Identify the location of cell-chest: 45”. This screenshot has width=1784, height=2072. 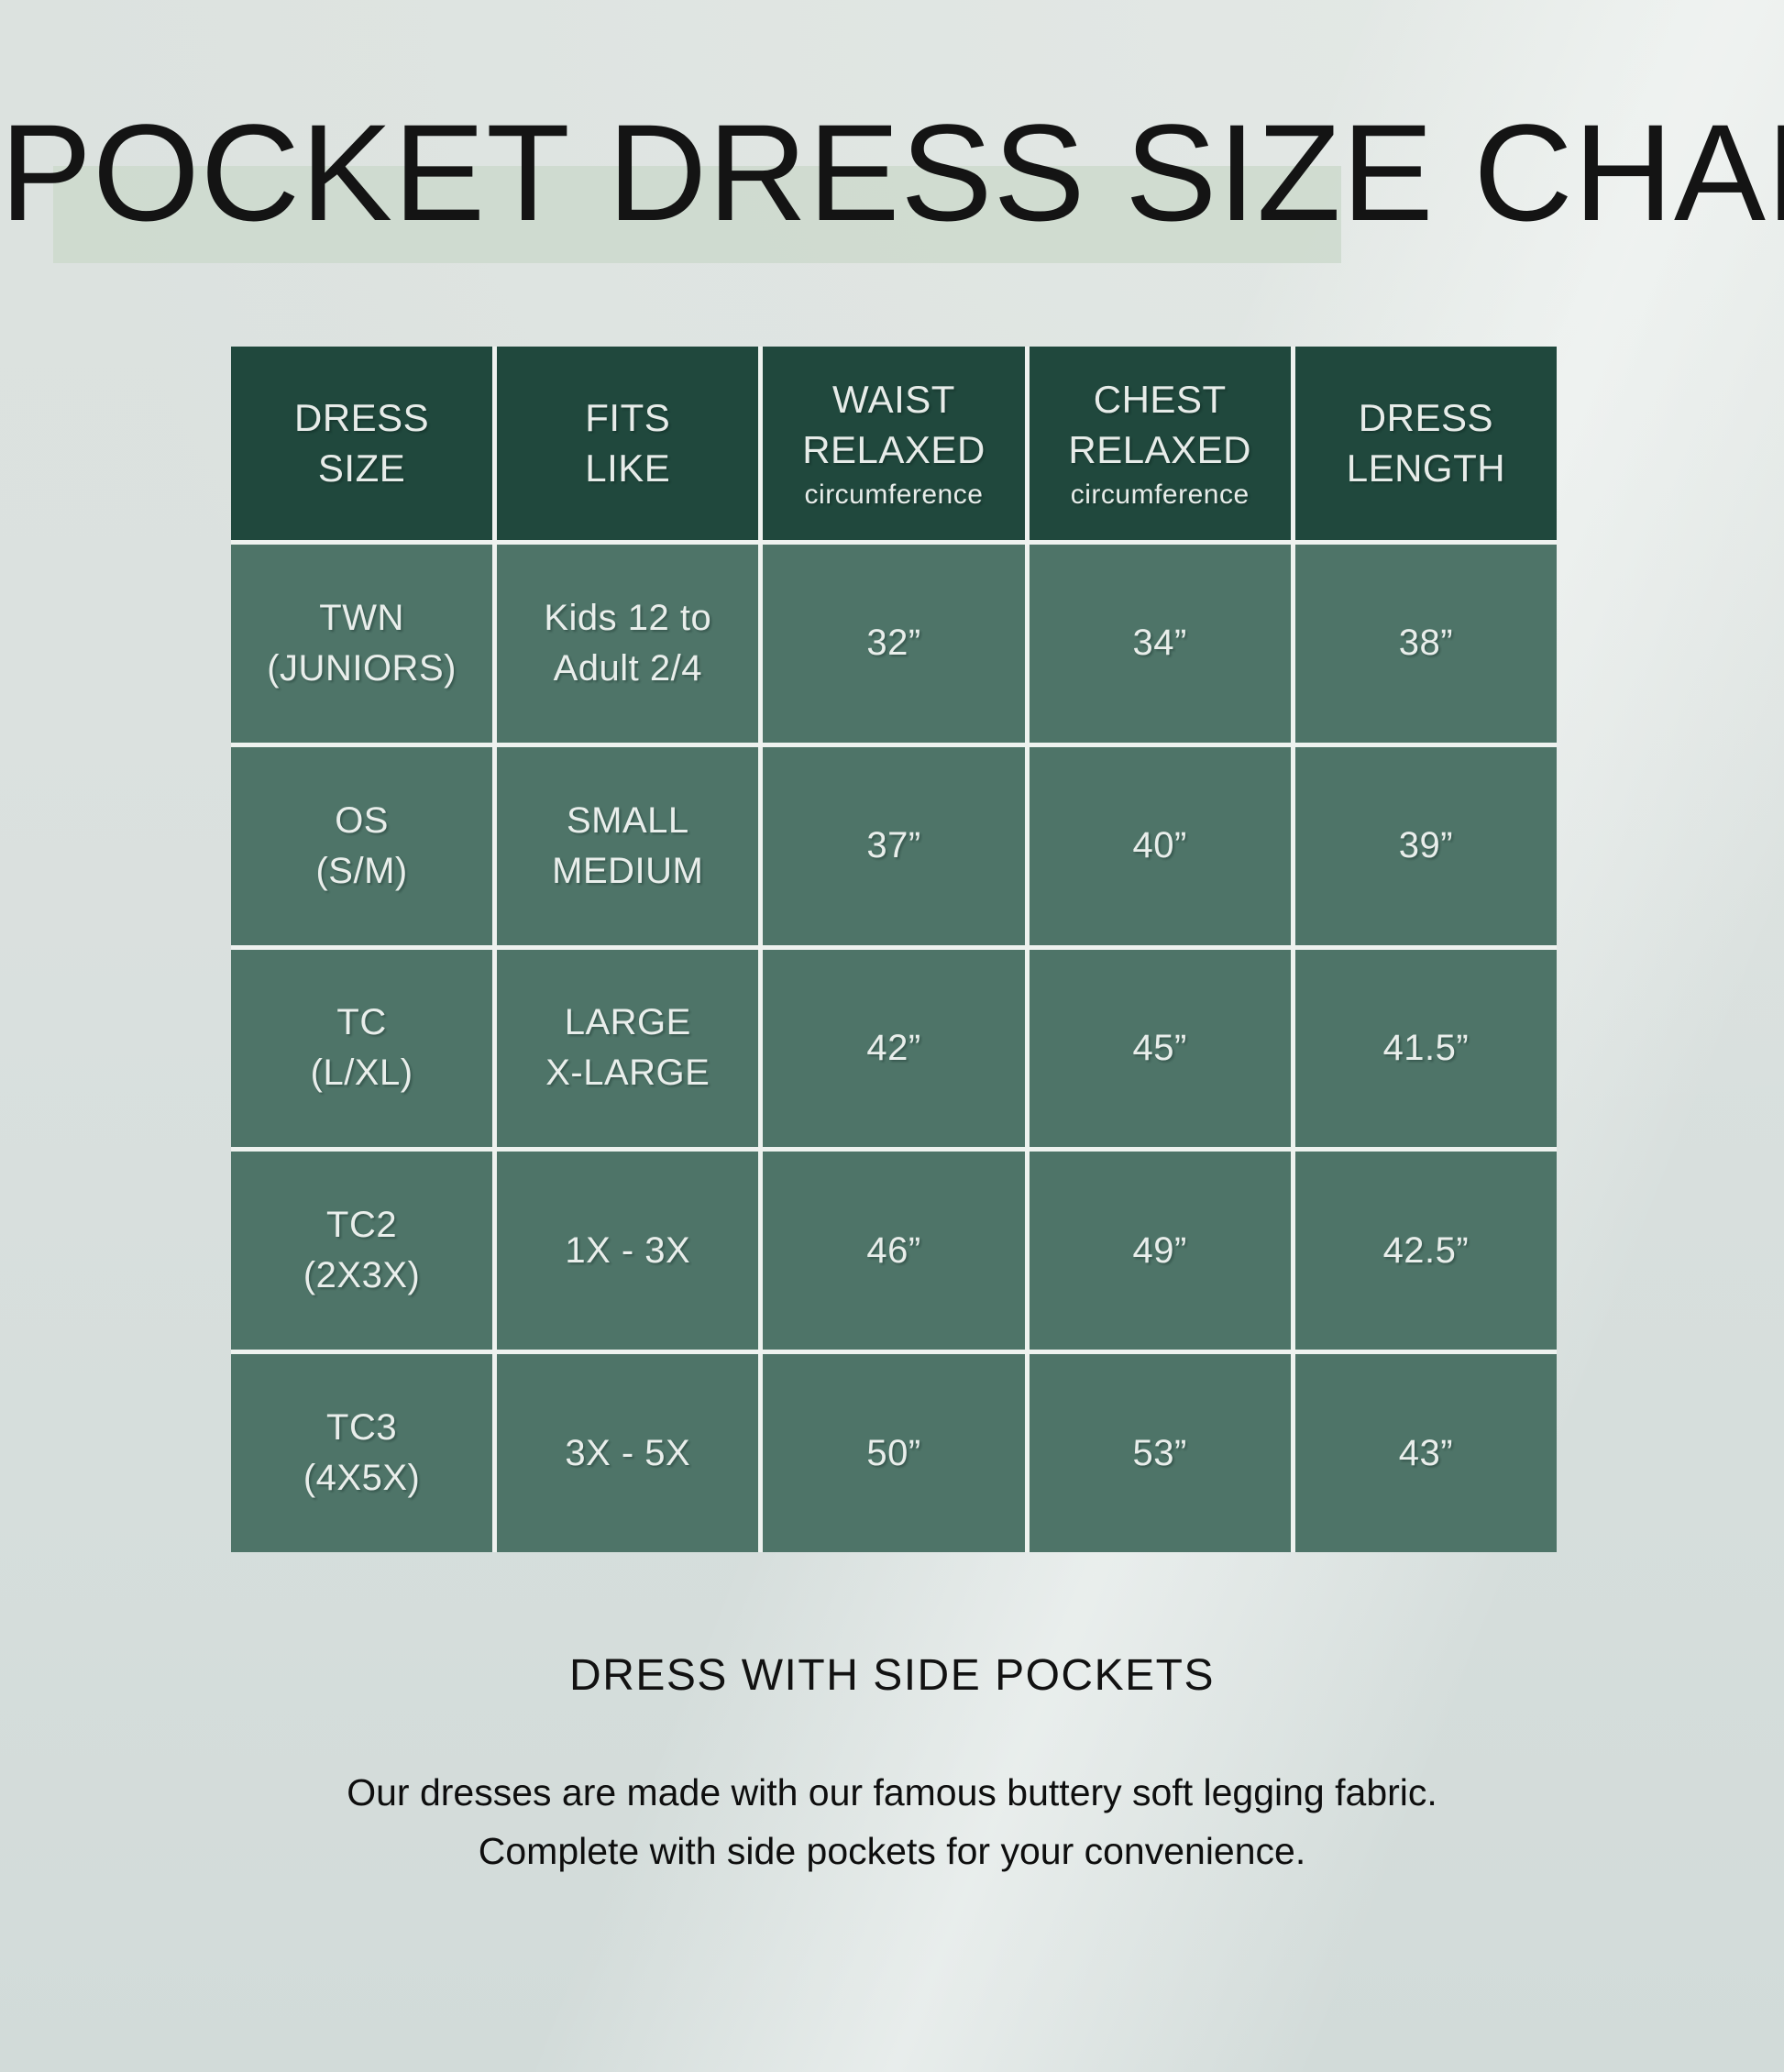
(1160, 1048).